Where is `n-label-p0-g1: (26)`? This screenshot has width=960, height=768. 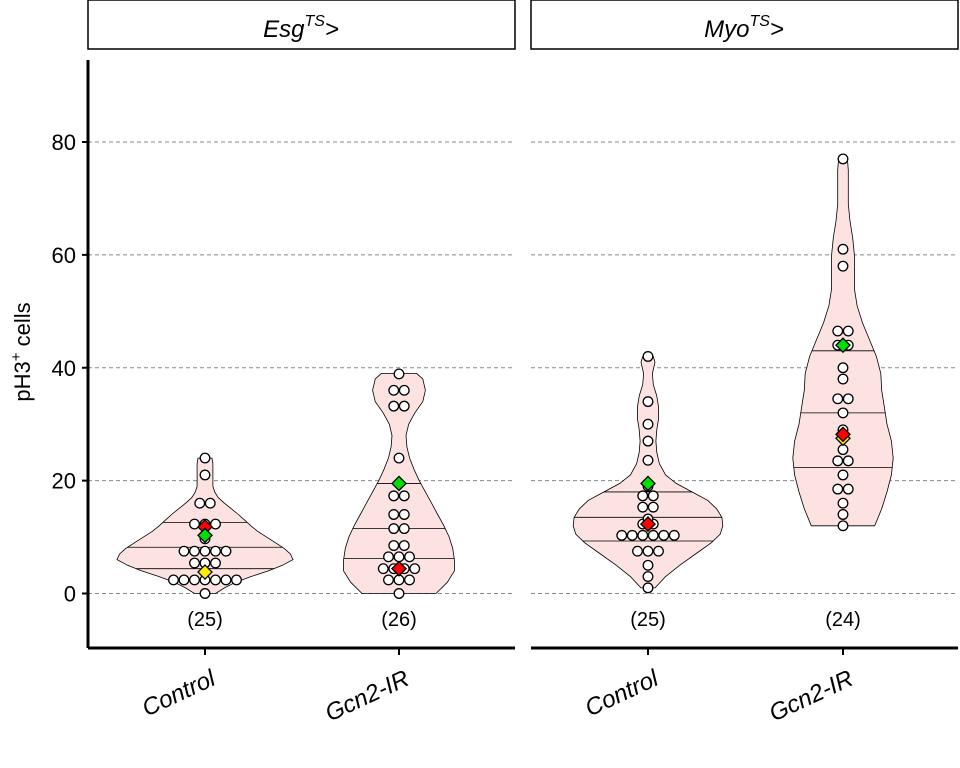 n-label-p0-g1: (26) is located at coordinates (399, 620).